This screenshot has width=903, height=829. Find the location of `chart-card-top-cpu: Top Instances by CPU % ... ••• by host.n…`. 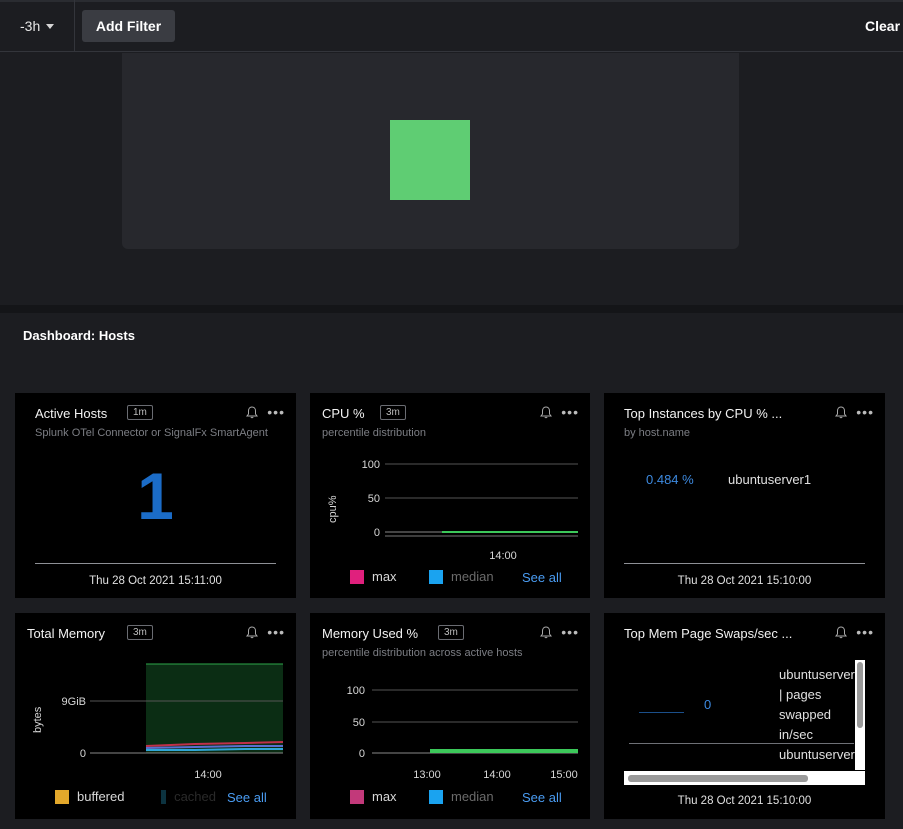

chart-card-top-cpu: Top Instances by CPU % ... ••• by host.n… is located at coordinates (744, 495).